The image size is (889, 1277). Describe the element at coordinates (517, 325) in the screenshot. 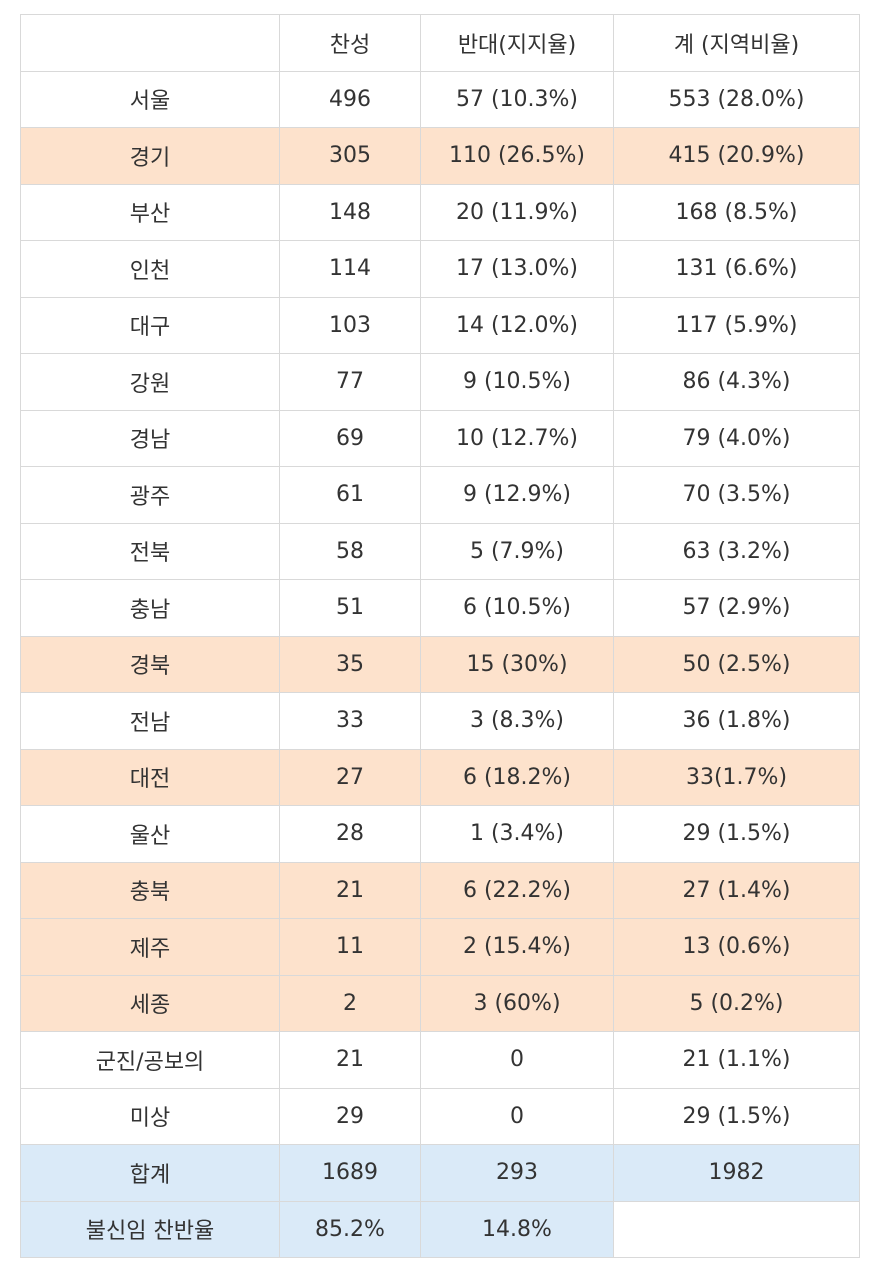

I see `cell-no: 14 (12.0%)` at that location.